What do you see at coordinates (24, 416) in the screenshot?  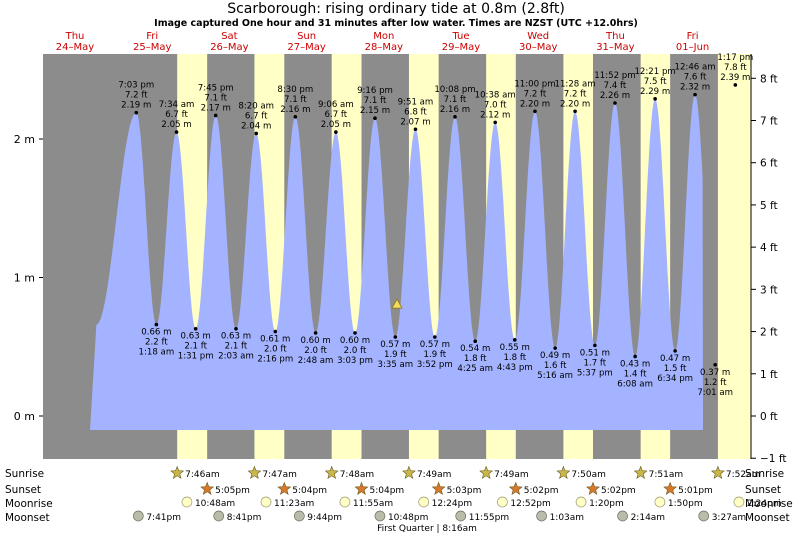 I see `left-tick-label: 0 m` at bounding box center [24, 416].